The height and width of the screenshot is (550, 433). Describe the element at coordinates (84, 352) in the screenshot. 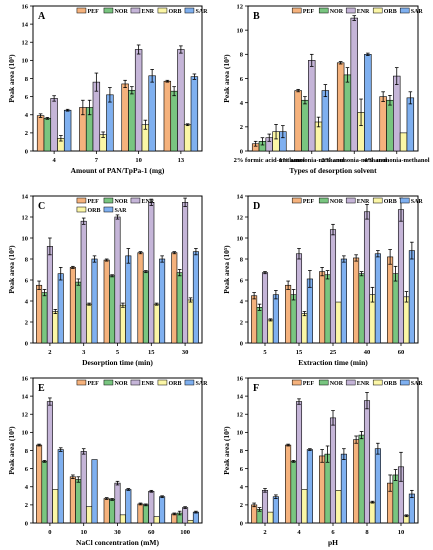

I see `x-tick-label: 3` at that location.